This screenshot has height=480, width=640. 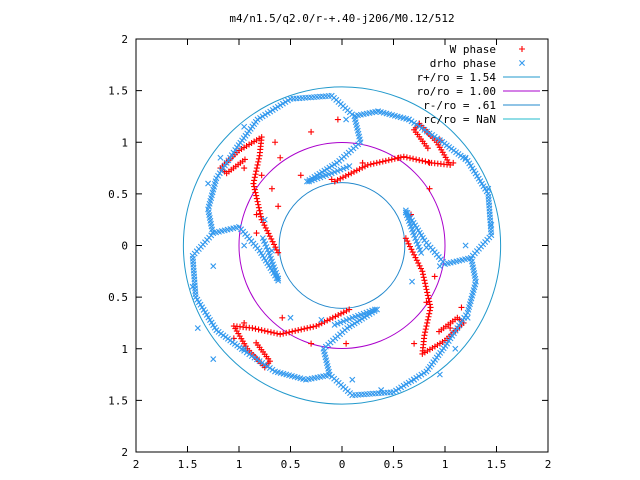 What do you see at coordinates (118, 91) in the screenshot?
I see `y-tick-label: 1.5` at bounding box center [118, 91].